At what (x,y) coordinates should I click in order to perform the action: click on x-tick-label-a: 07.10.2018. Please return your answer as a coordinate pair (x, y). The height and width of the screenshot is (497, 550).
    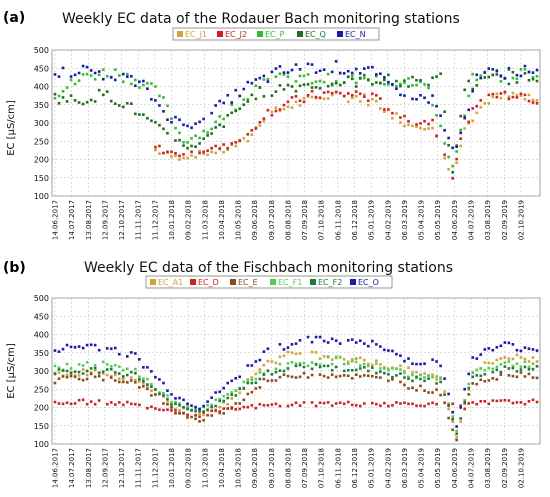
    Looking at the image, I should click on (322, 220).